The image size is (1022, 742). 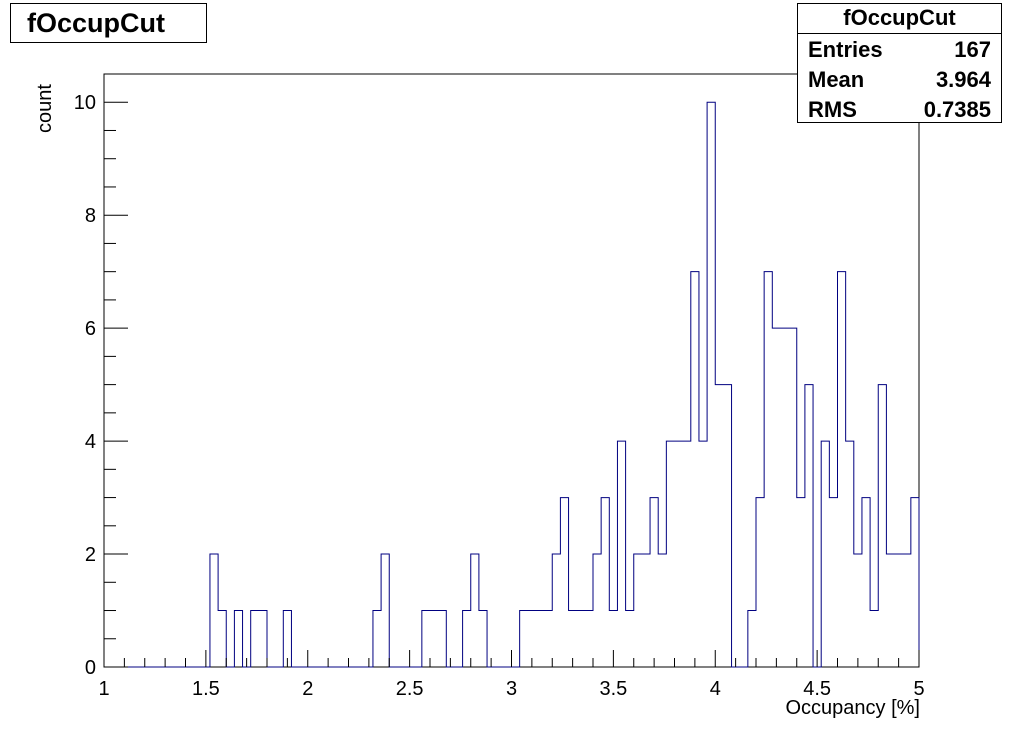 I want to click on x-tick-label: 1, so click(x=103, y=689).